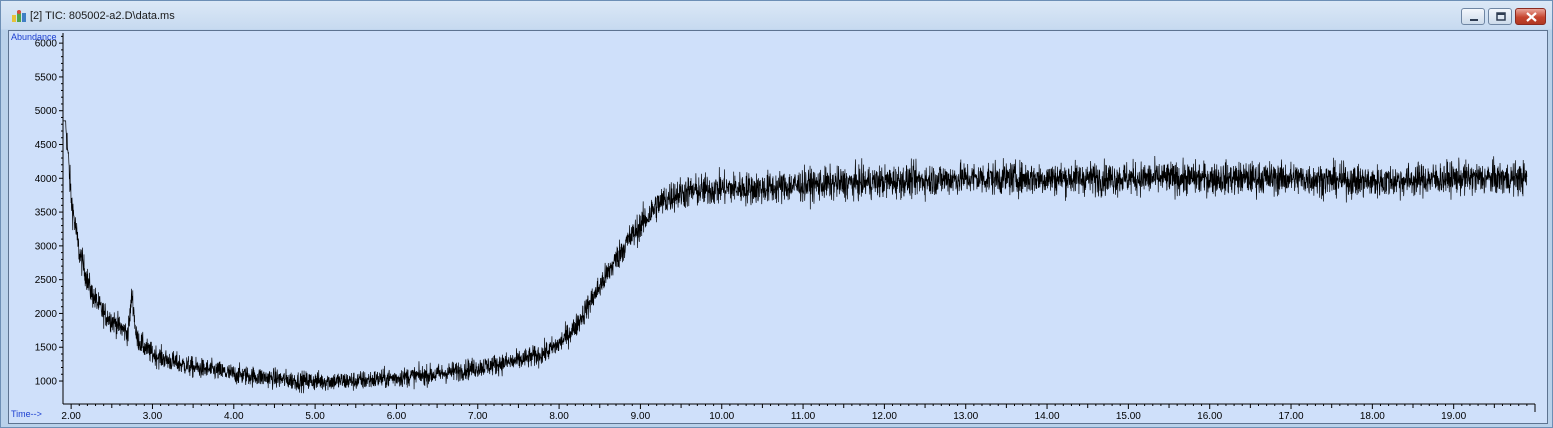 The image size is (1553, 428). What do you see at coordinates (46, 246) in the screenshot?
I see `y-tick-label-3000: 3000` at bounding box center [46, 246].